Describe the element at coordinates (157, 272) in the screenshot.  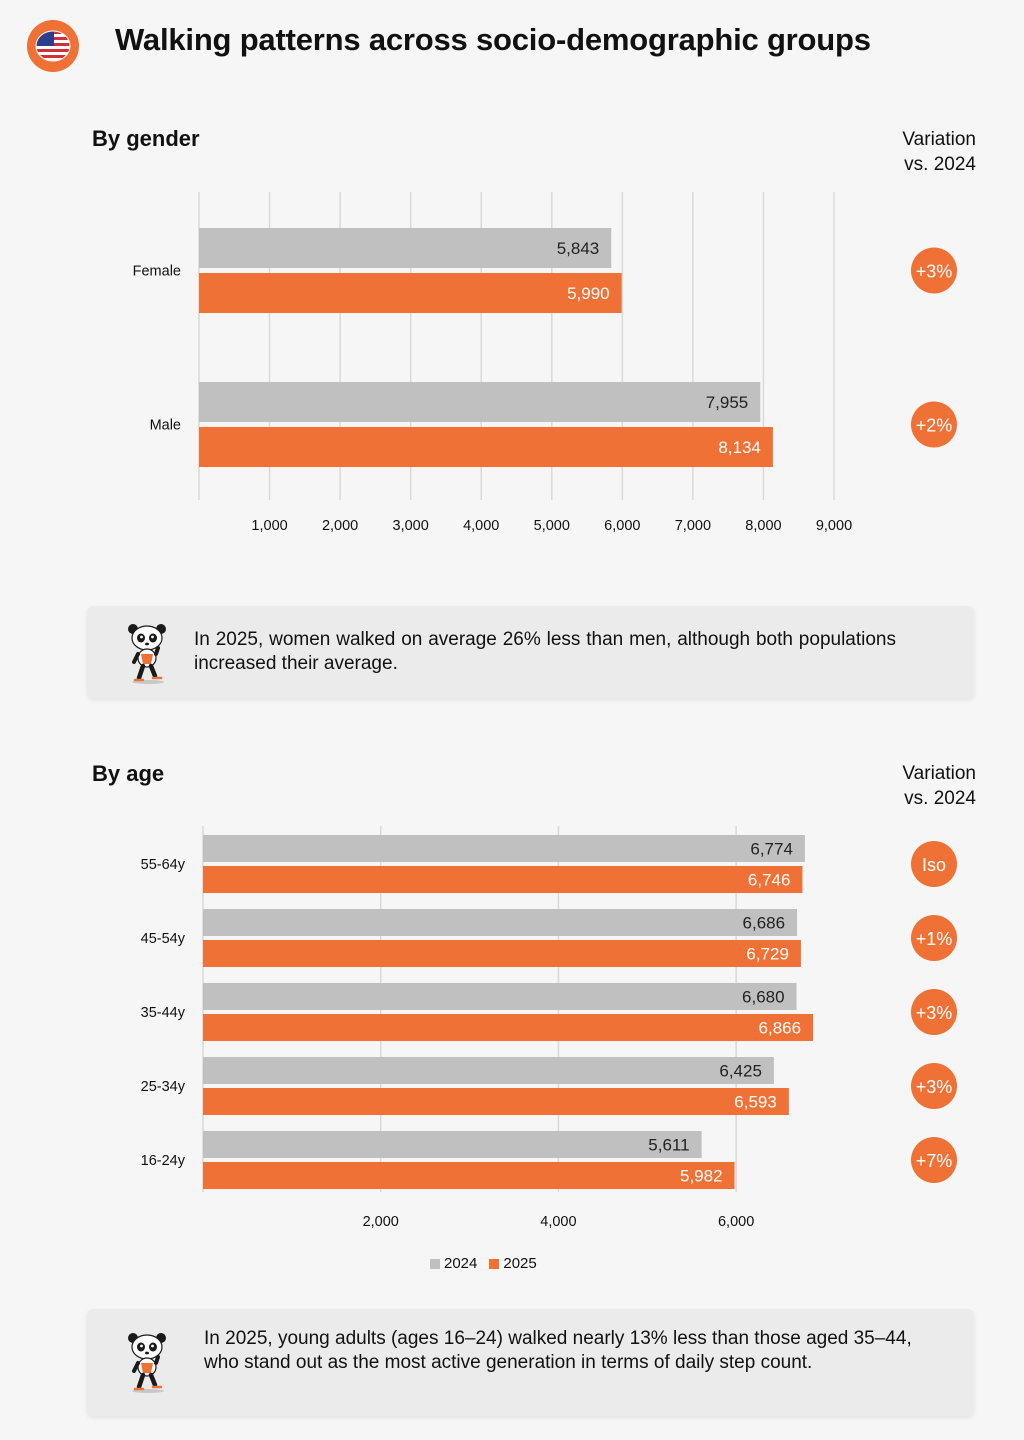
I see `category-label: Female` at that location.